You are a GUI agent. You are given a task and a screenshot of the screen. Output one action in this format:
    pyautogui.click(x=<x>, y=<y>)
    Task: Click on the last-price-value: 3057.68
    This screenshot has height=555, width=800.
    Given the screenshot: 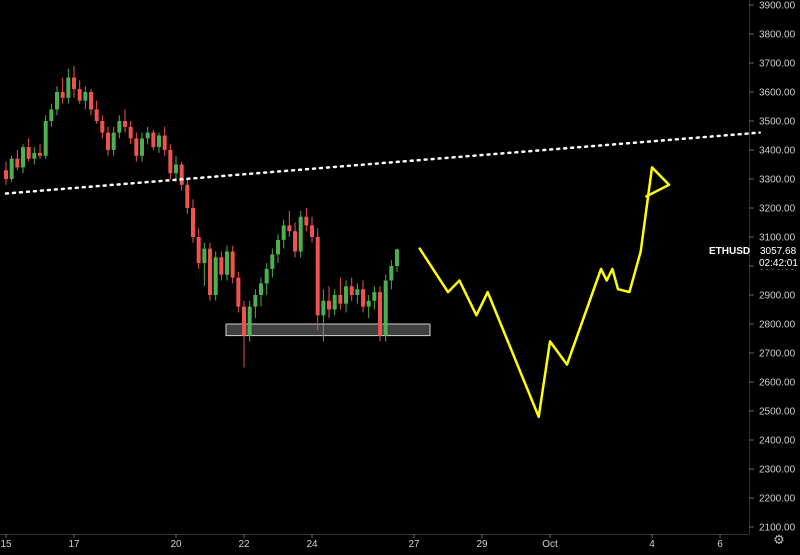 What is the action you would take?
    pyautogui.click(x=778, y=251)
    